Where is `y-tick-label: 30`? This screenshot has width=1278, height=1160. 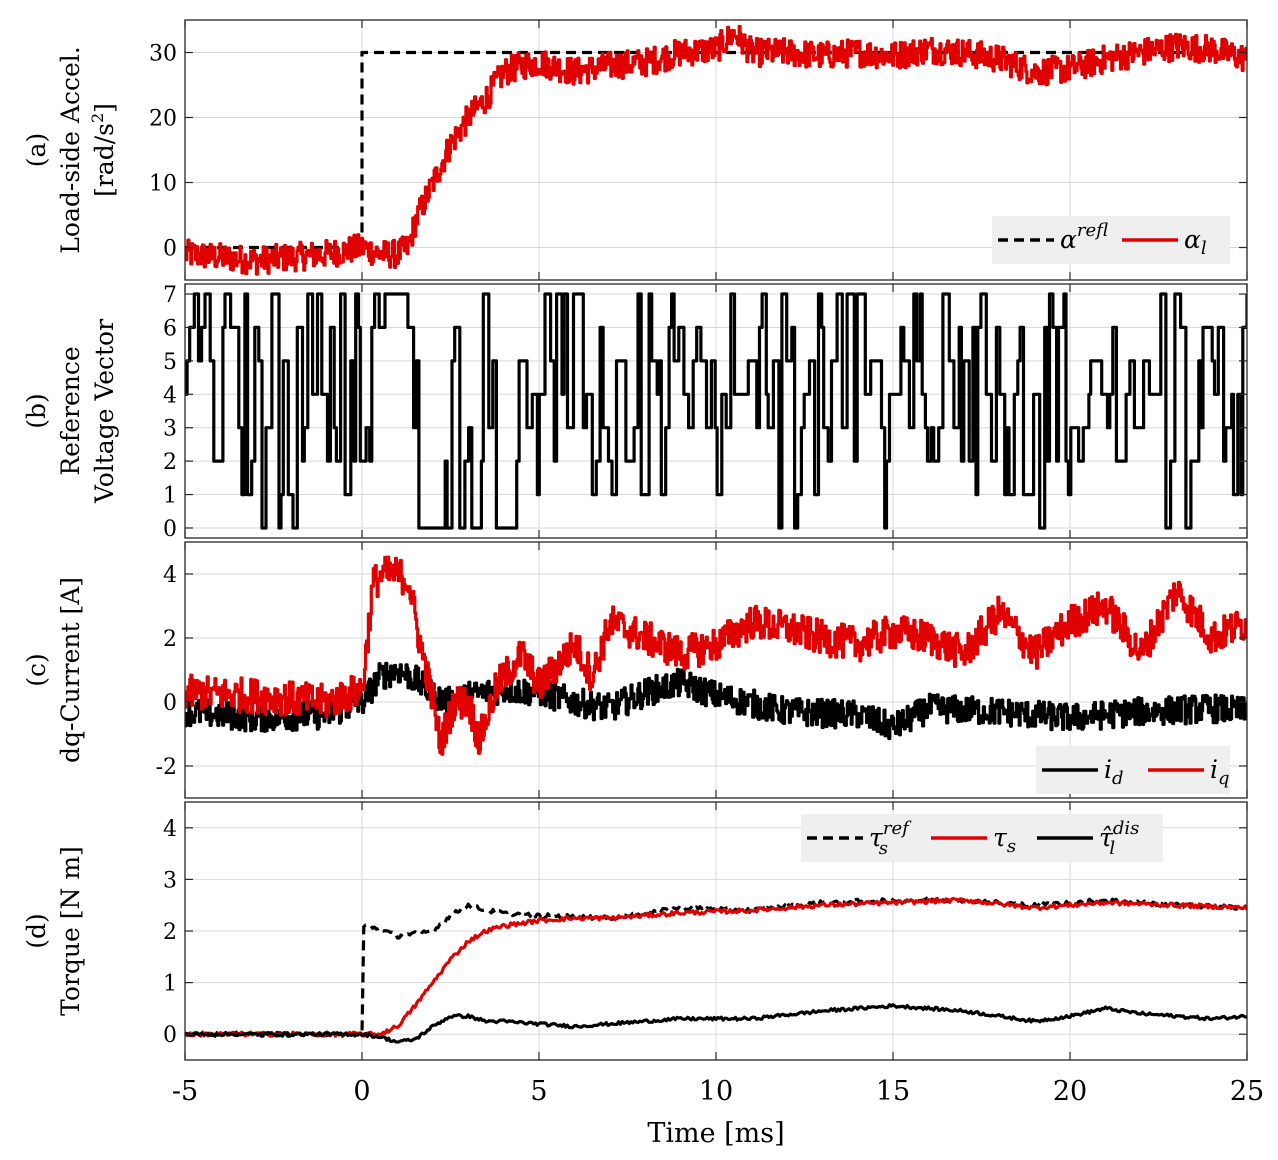 y-tick-label: 30 is located at coordinates (163, 54).